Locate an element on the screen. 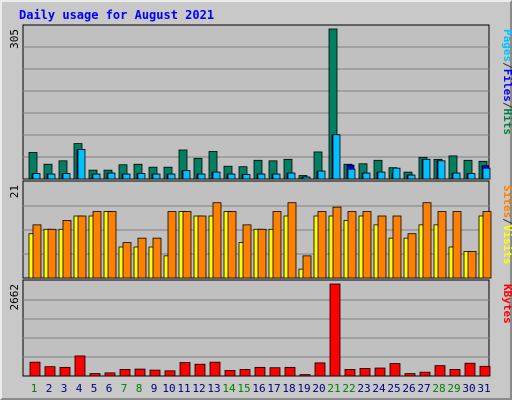  x-tick-label: 31 is located at coordinates (483, 388).